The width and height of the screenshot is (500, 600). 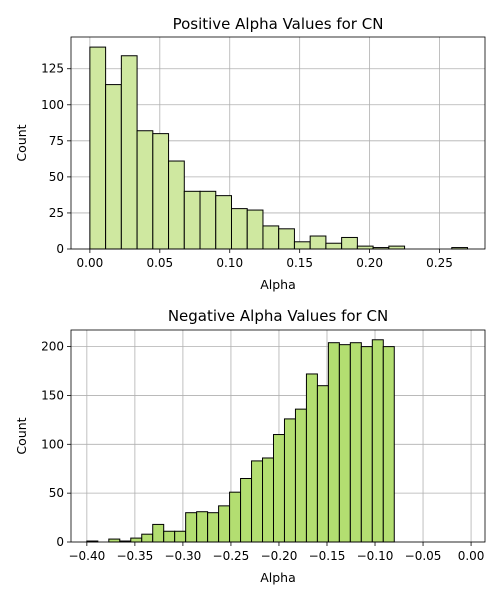 What do you see at coordinates (278, 24) in the screenshot?
I see `chart-title: Positive Alpha Values for CN` at bounding box center [278, 24].